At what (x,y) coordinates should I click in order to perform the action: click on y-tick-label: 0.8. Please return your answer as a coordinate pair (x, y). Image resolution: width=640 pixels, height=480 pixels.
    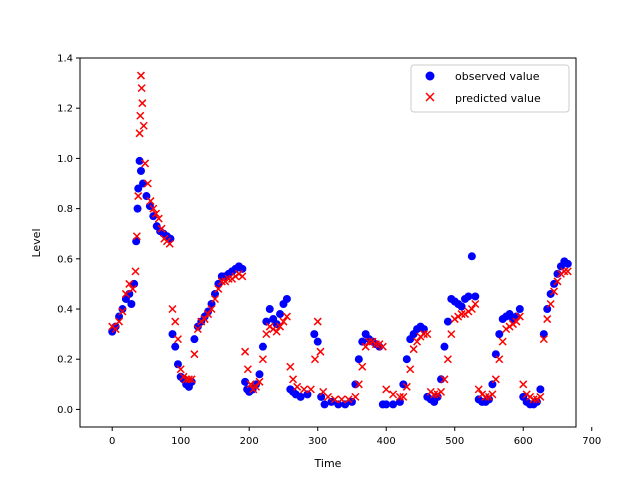
    Looking at the image, I should click on (65, 209).